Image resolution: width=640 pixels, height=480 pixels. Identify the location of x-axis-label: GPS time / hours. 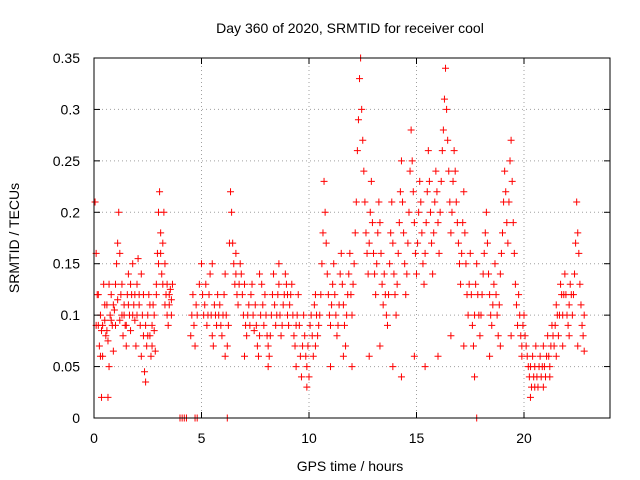
(350, 466).